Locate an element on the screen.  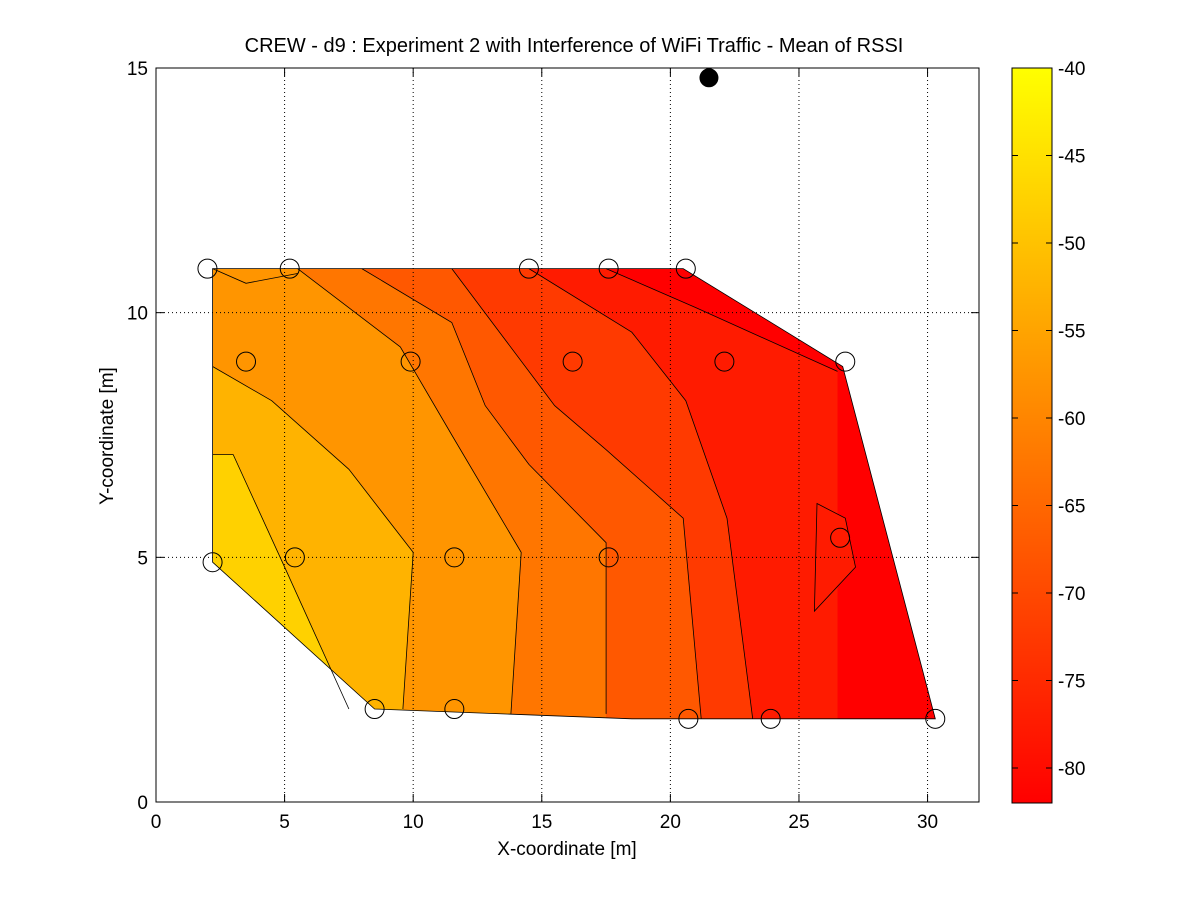
x-tick-label: 15 is located at coordinates (541, 822).